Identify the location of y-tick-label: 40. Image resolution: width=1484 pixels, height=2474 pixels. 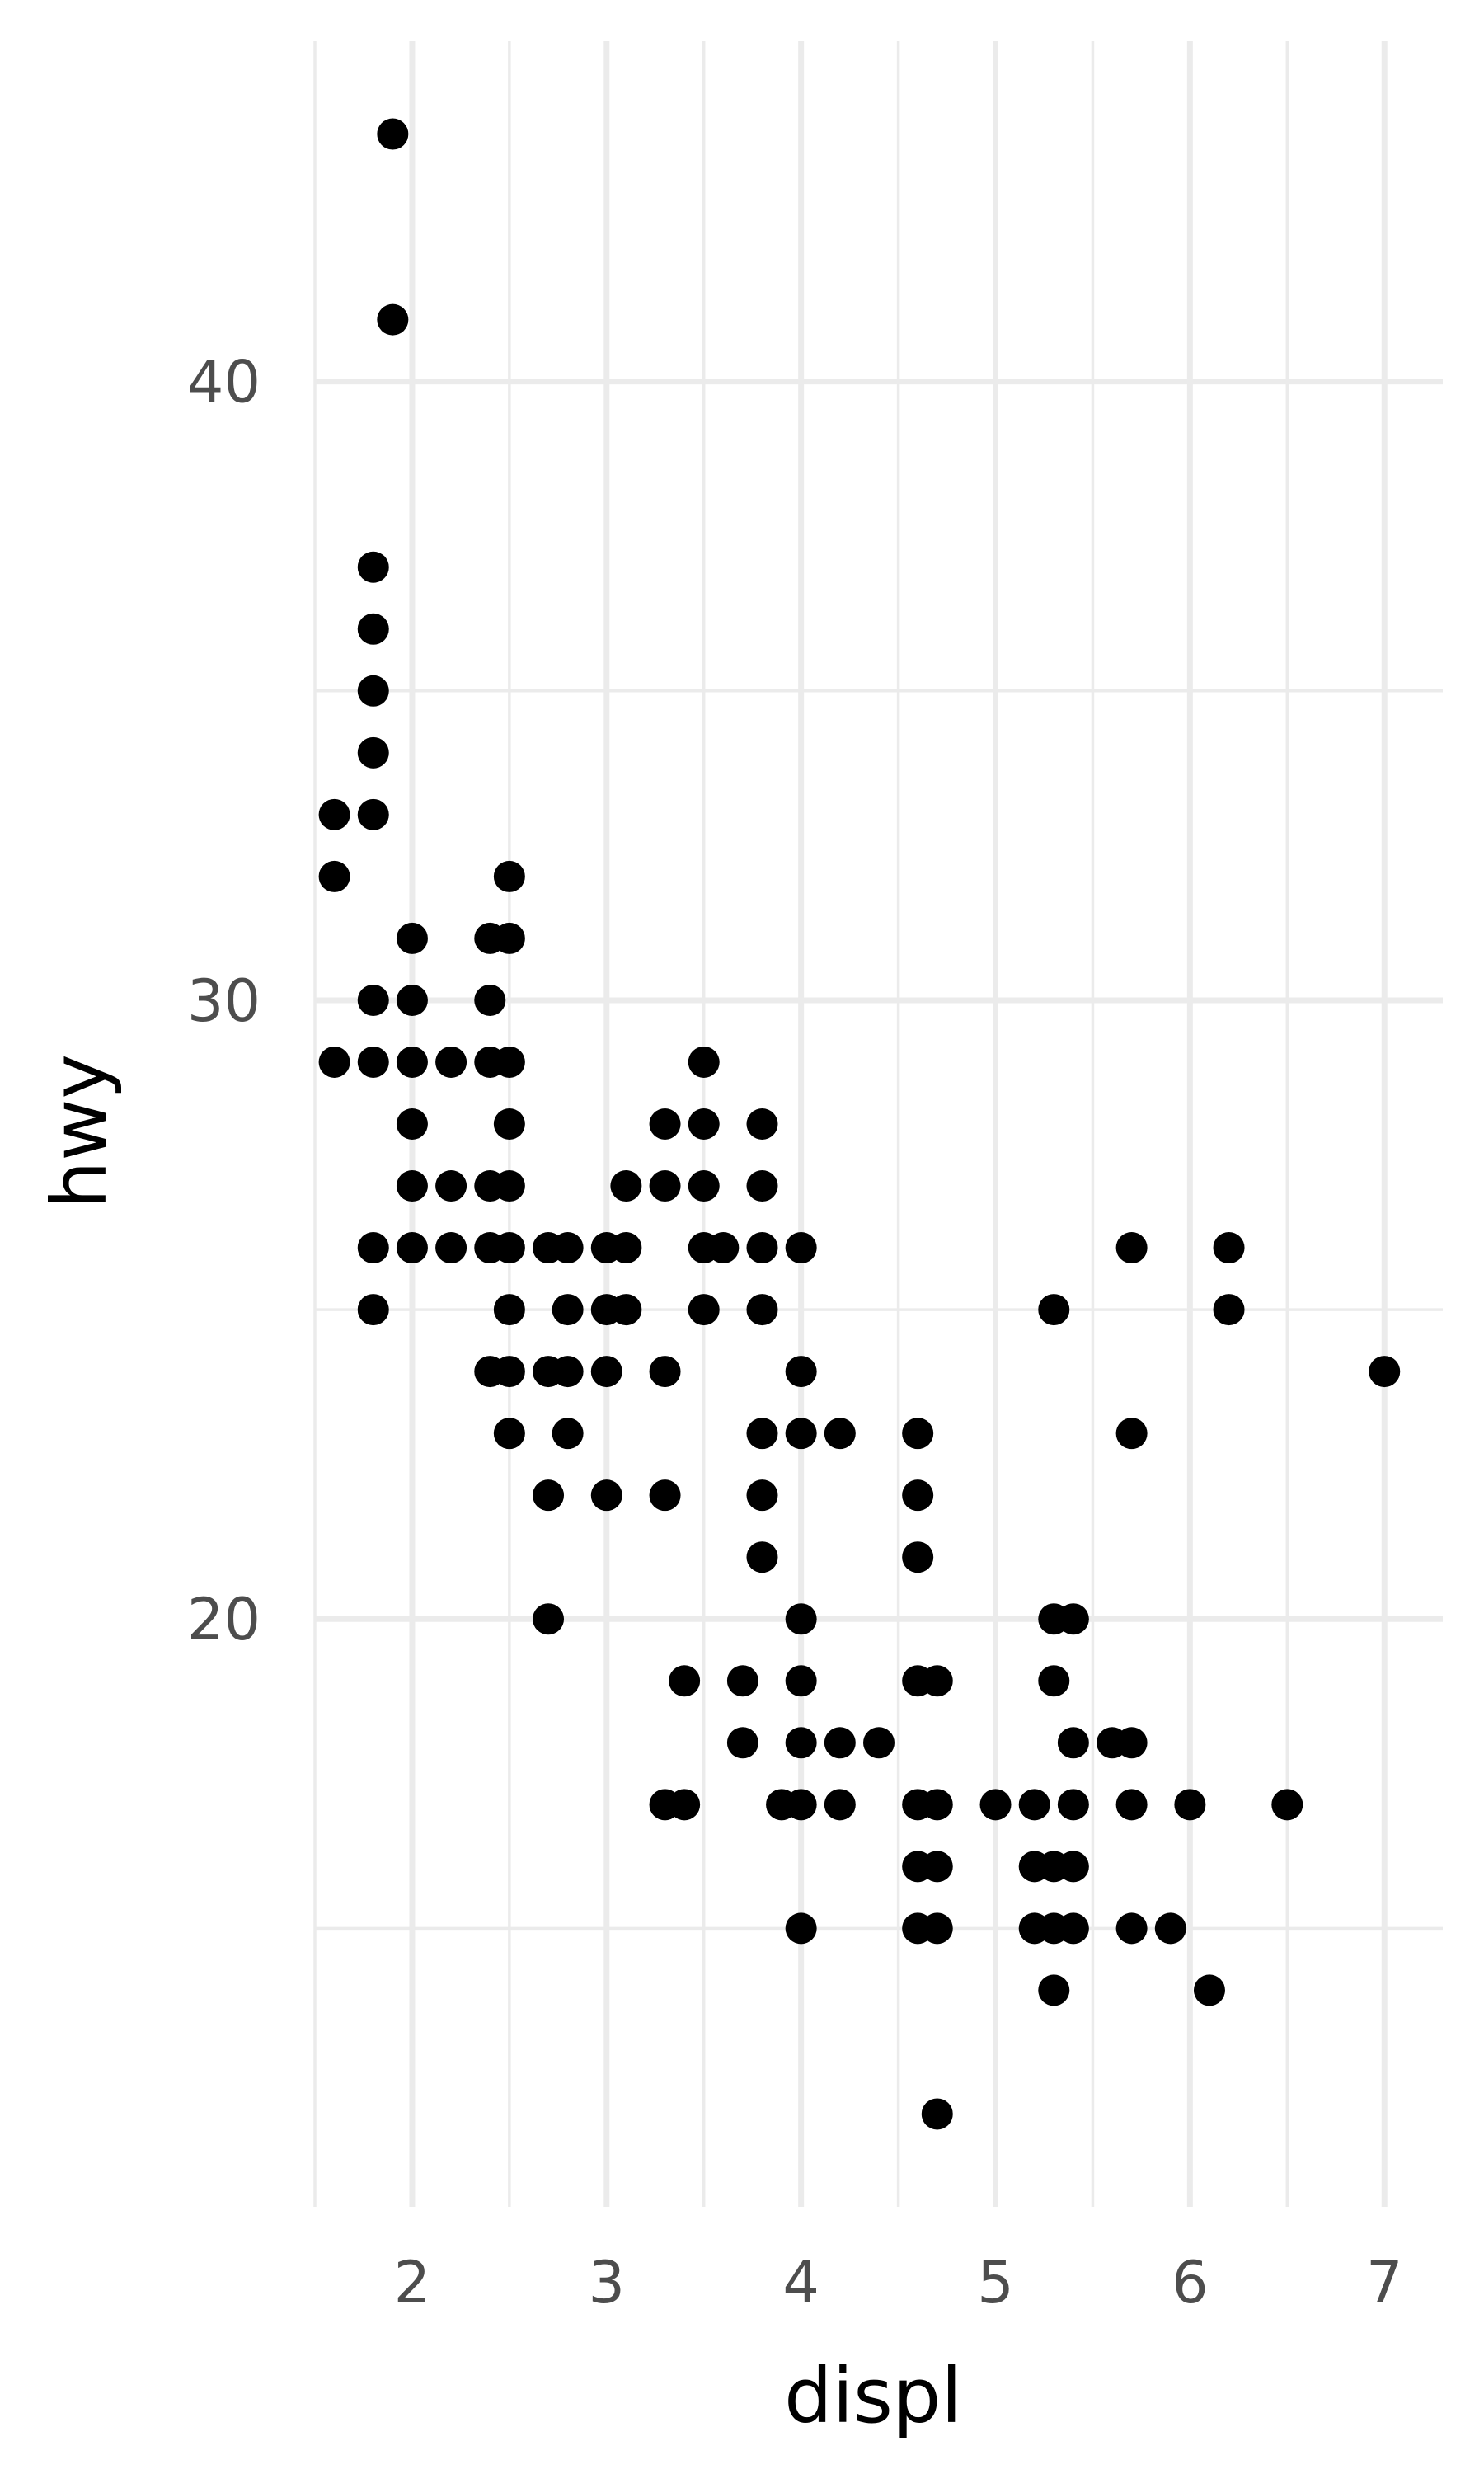
(224, 382).